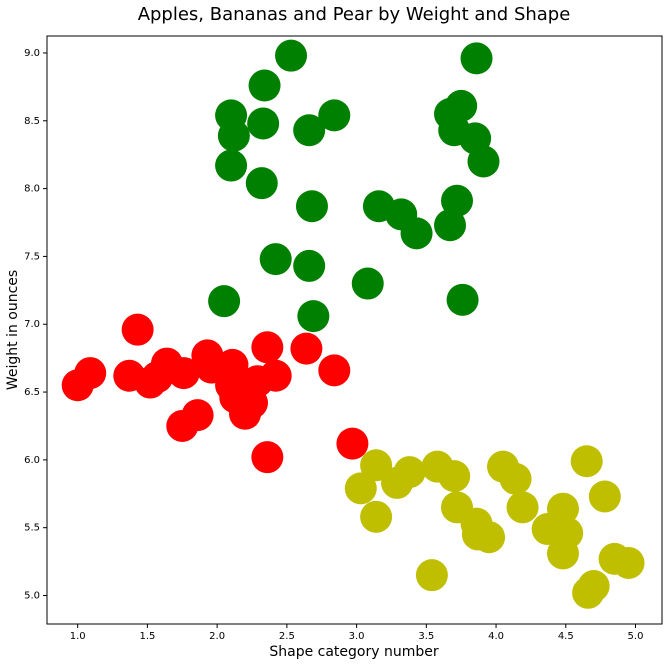  What do you see at coordinates (496, 636) in the screenshot?
I see `x-tick-label: 4.0` at bounding box center [496, 636].